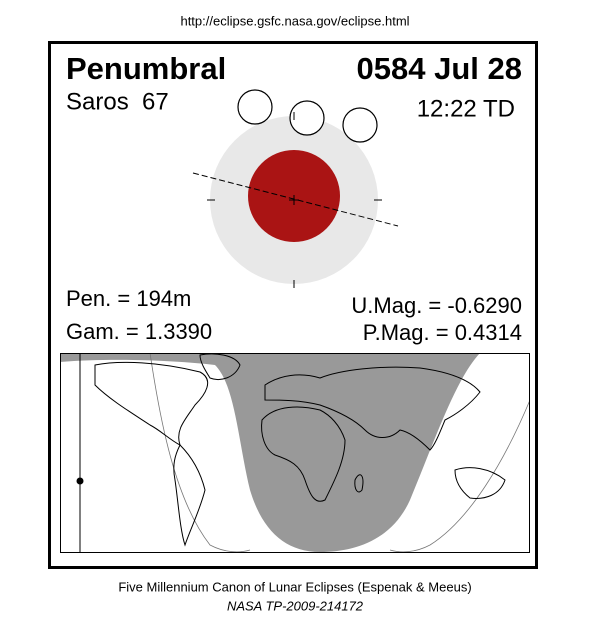 This screenshot has width=601, height=640. I want to click on saros: Saros 67, so click(117, 101).